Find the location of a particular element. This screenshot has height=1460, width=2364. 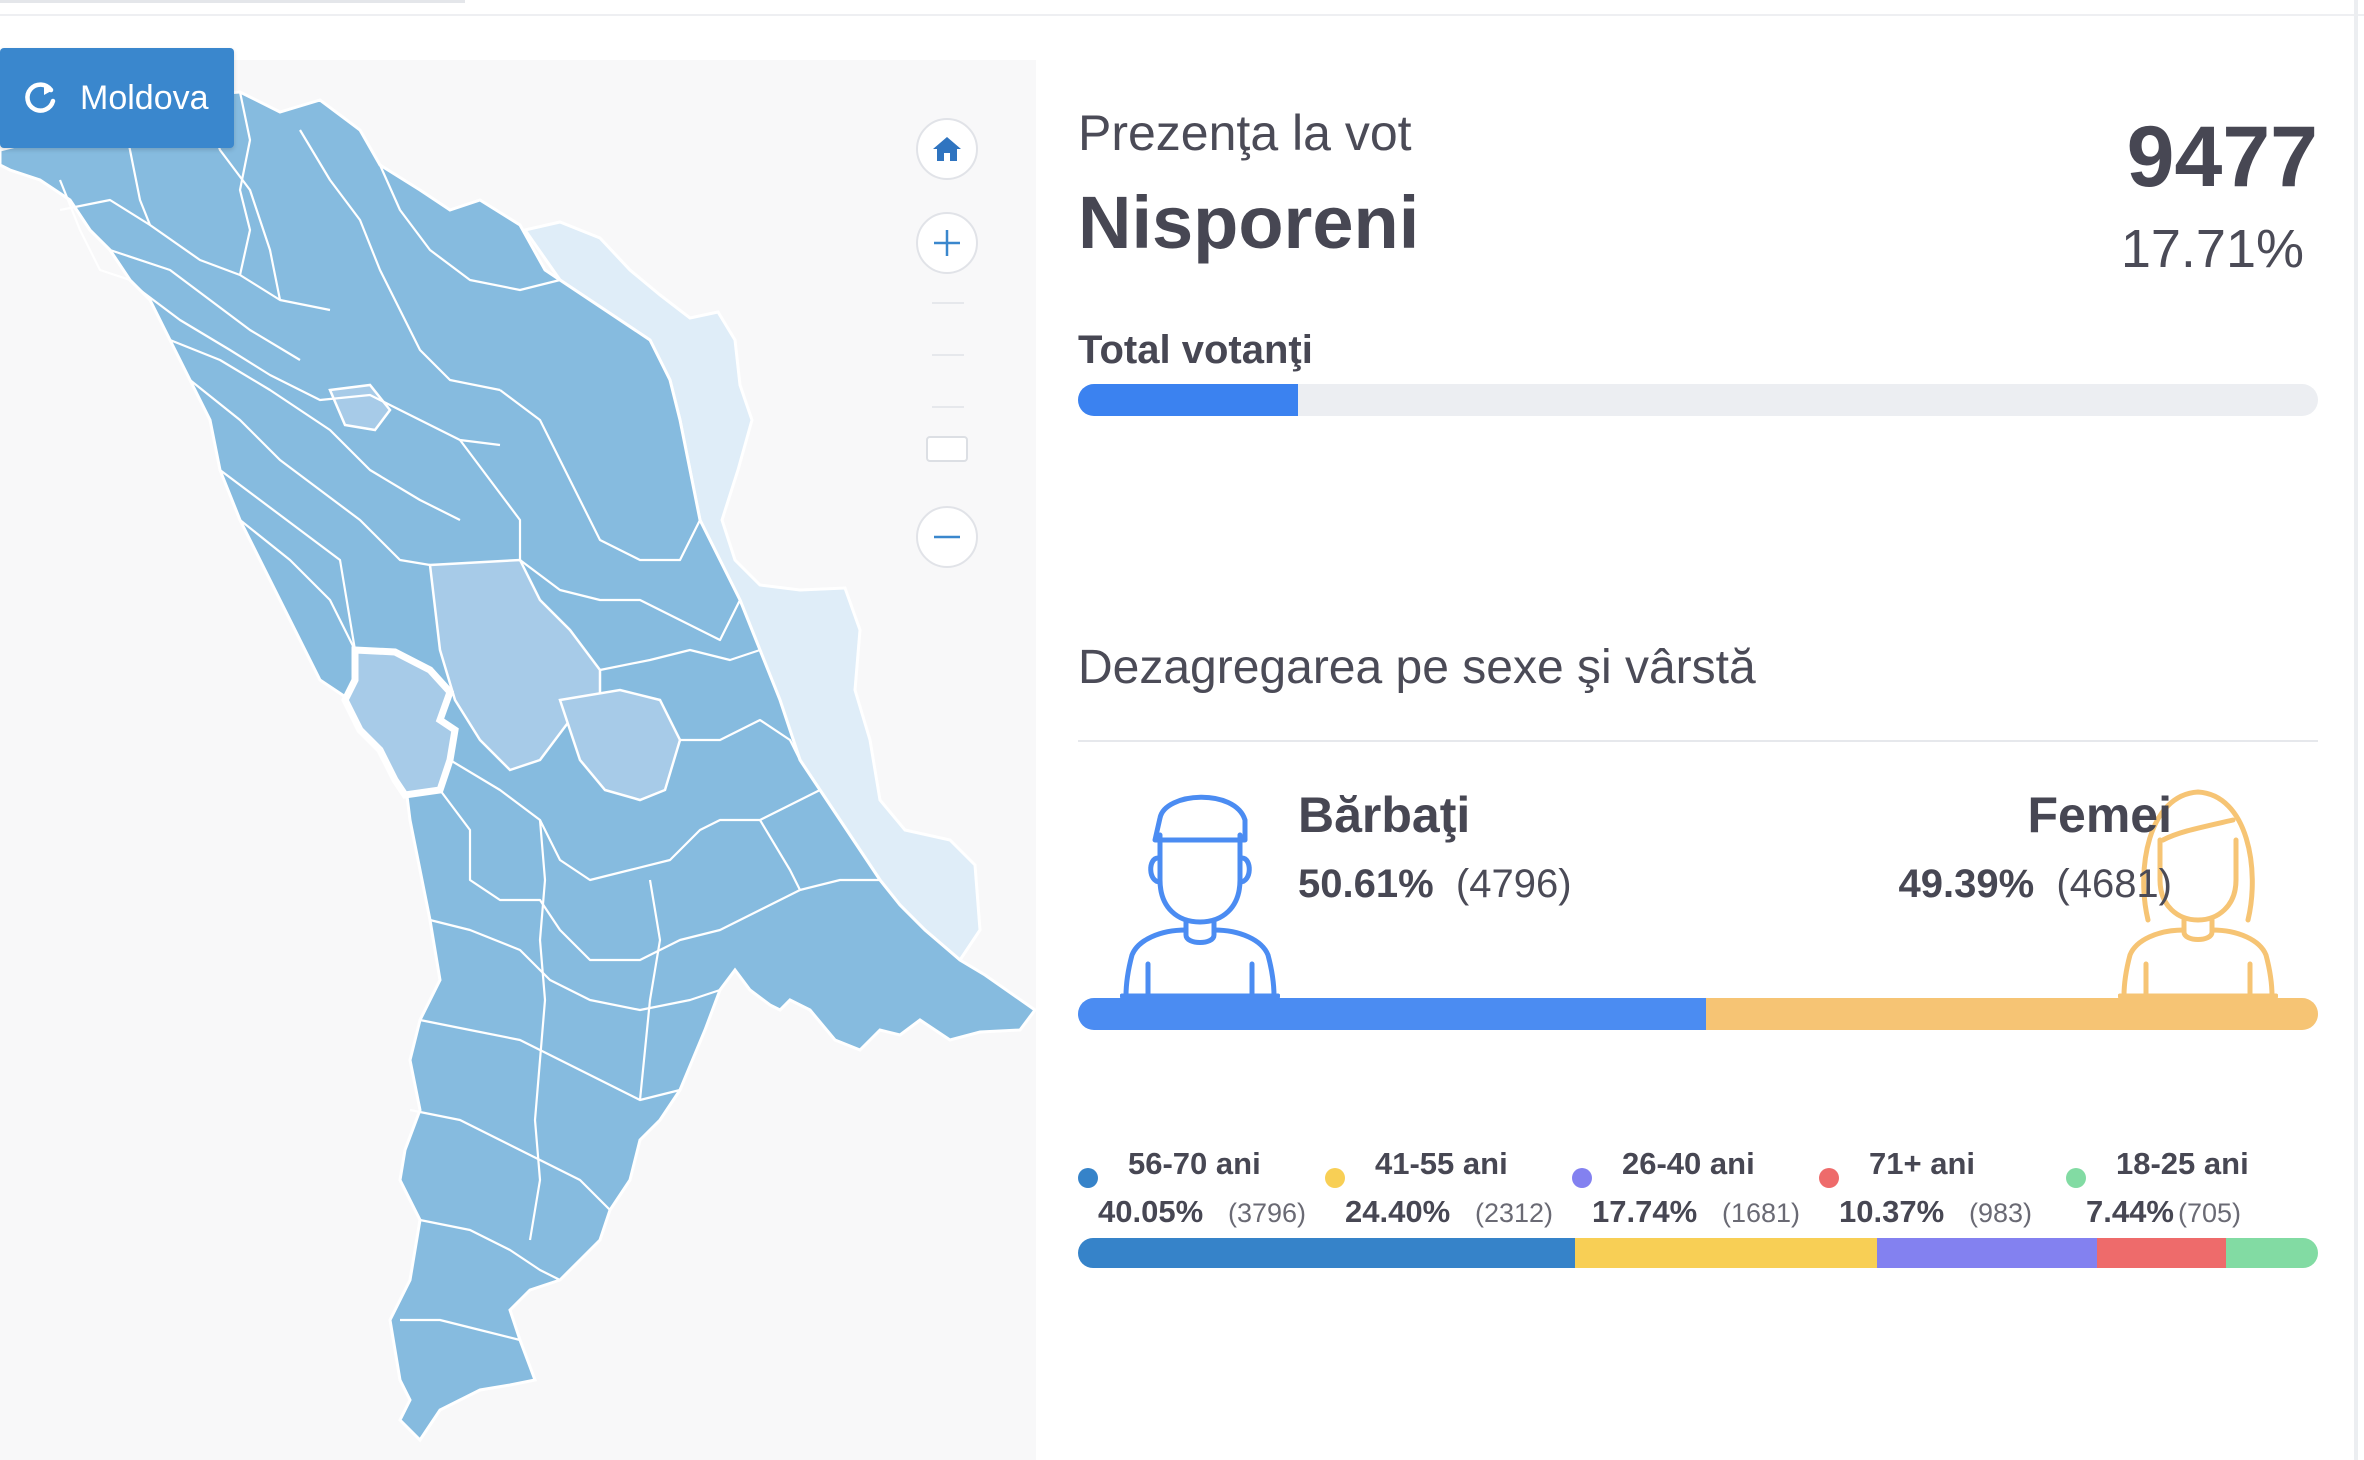

home-button is located at coordinates (947, 149).